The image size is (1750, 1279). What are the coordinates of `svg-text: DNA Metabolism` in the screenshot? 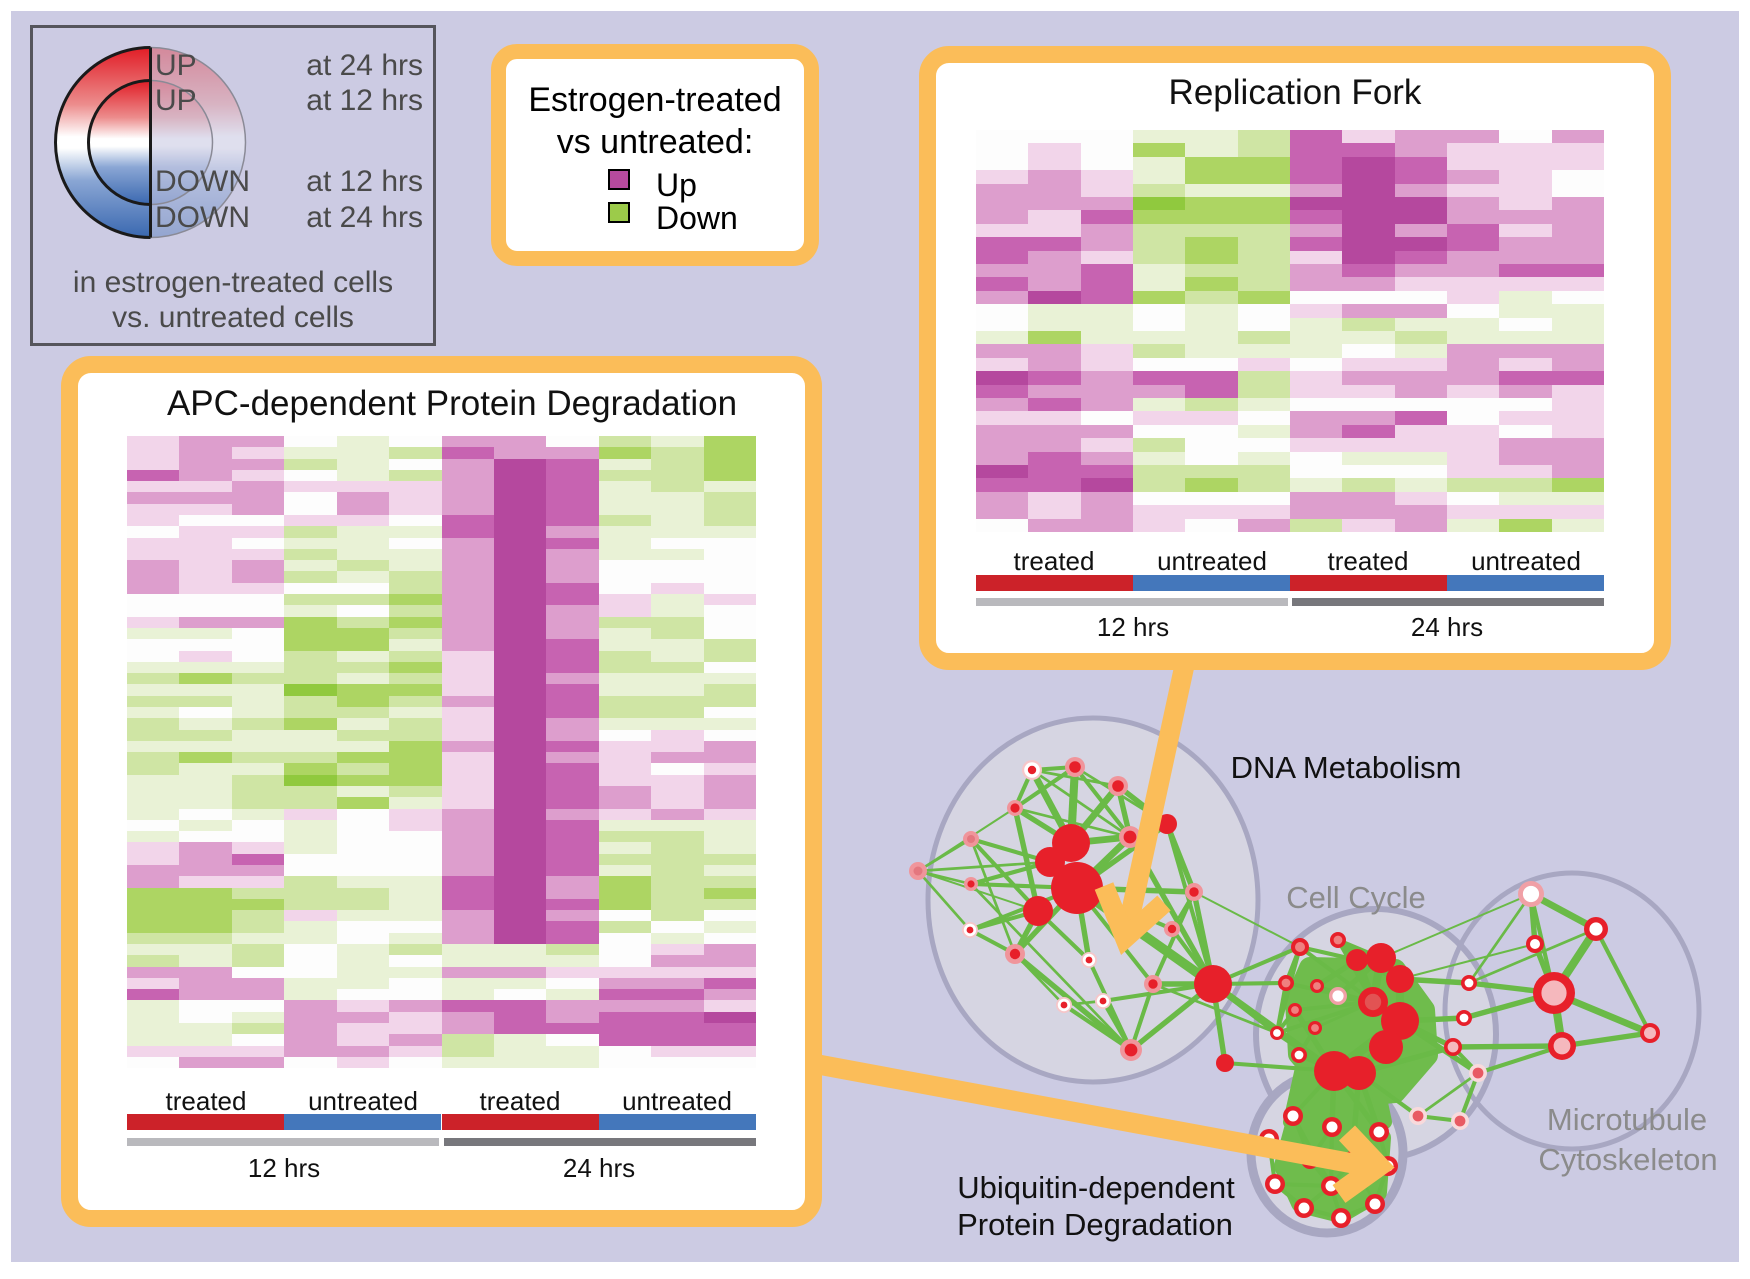 It's located at (1346, 767).